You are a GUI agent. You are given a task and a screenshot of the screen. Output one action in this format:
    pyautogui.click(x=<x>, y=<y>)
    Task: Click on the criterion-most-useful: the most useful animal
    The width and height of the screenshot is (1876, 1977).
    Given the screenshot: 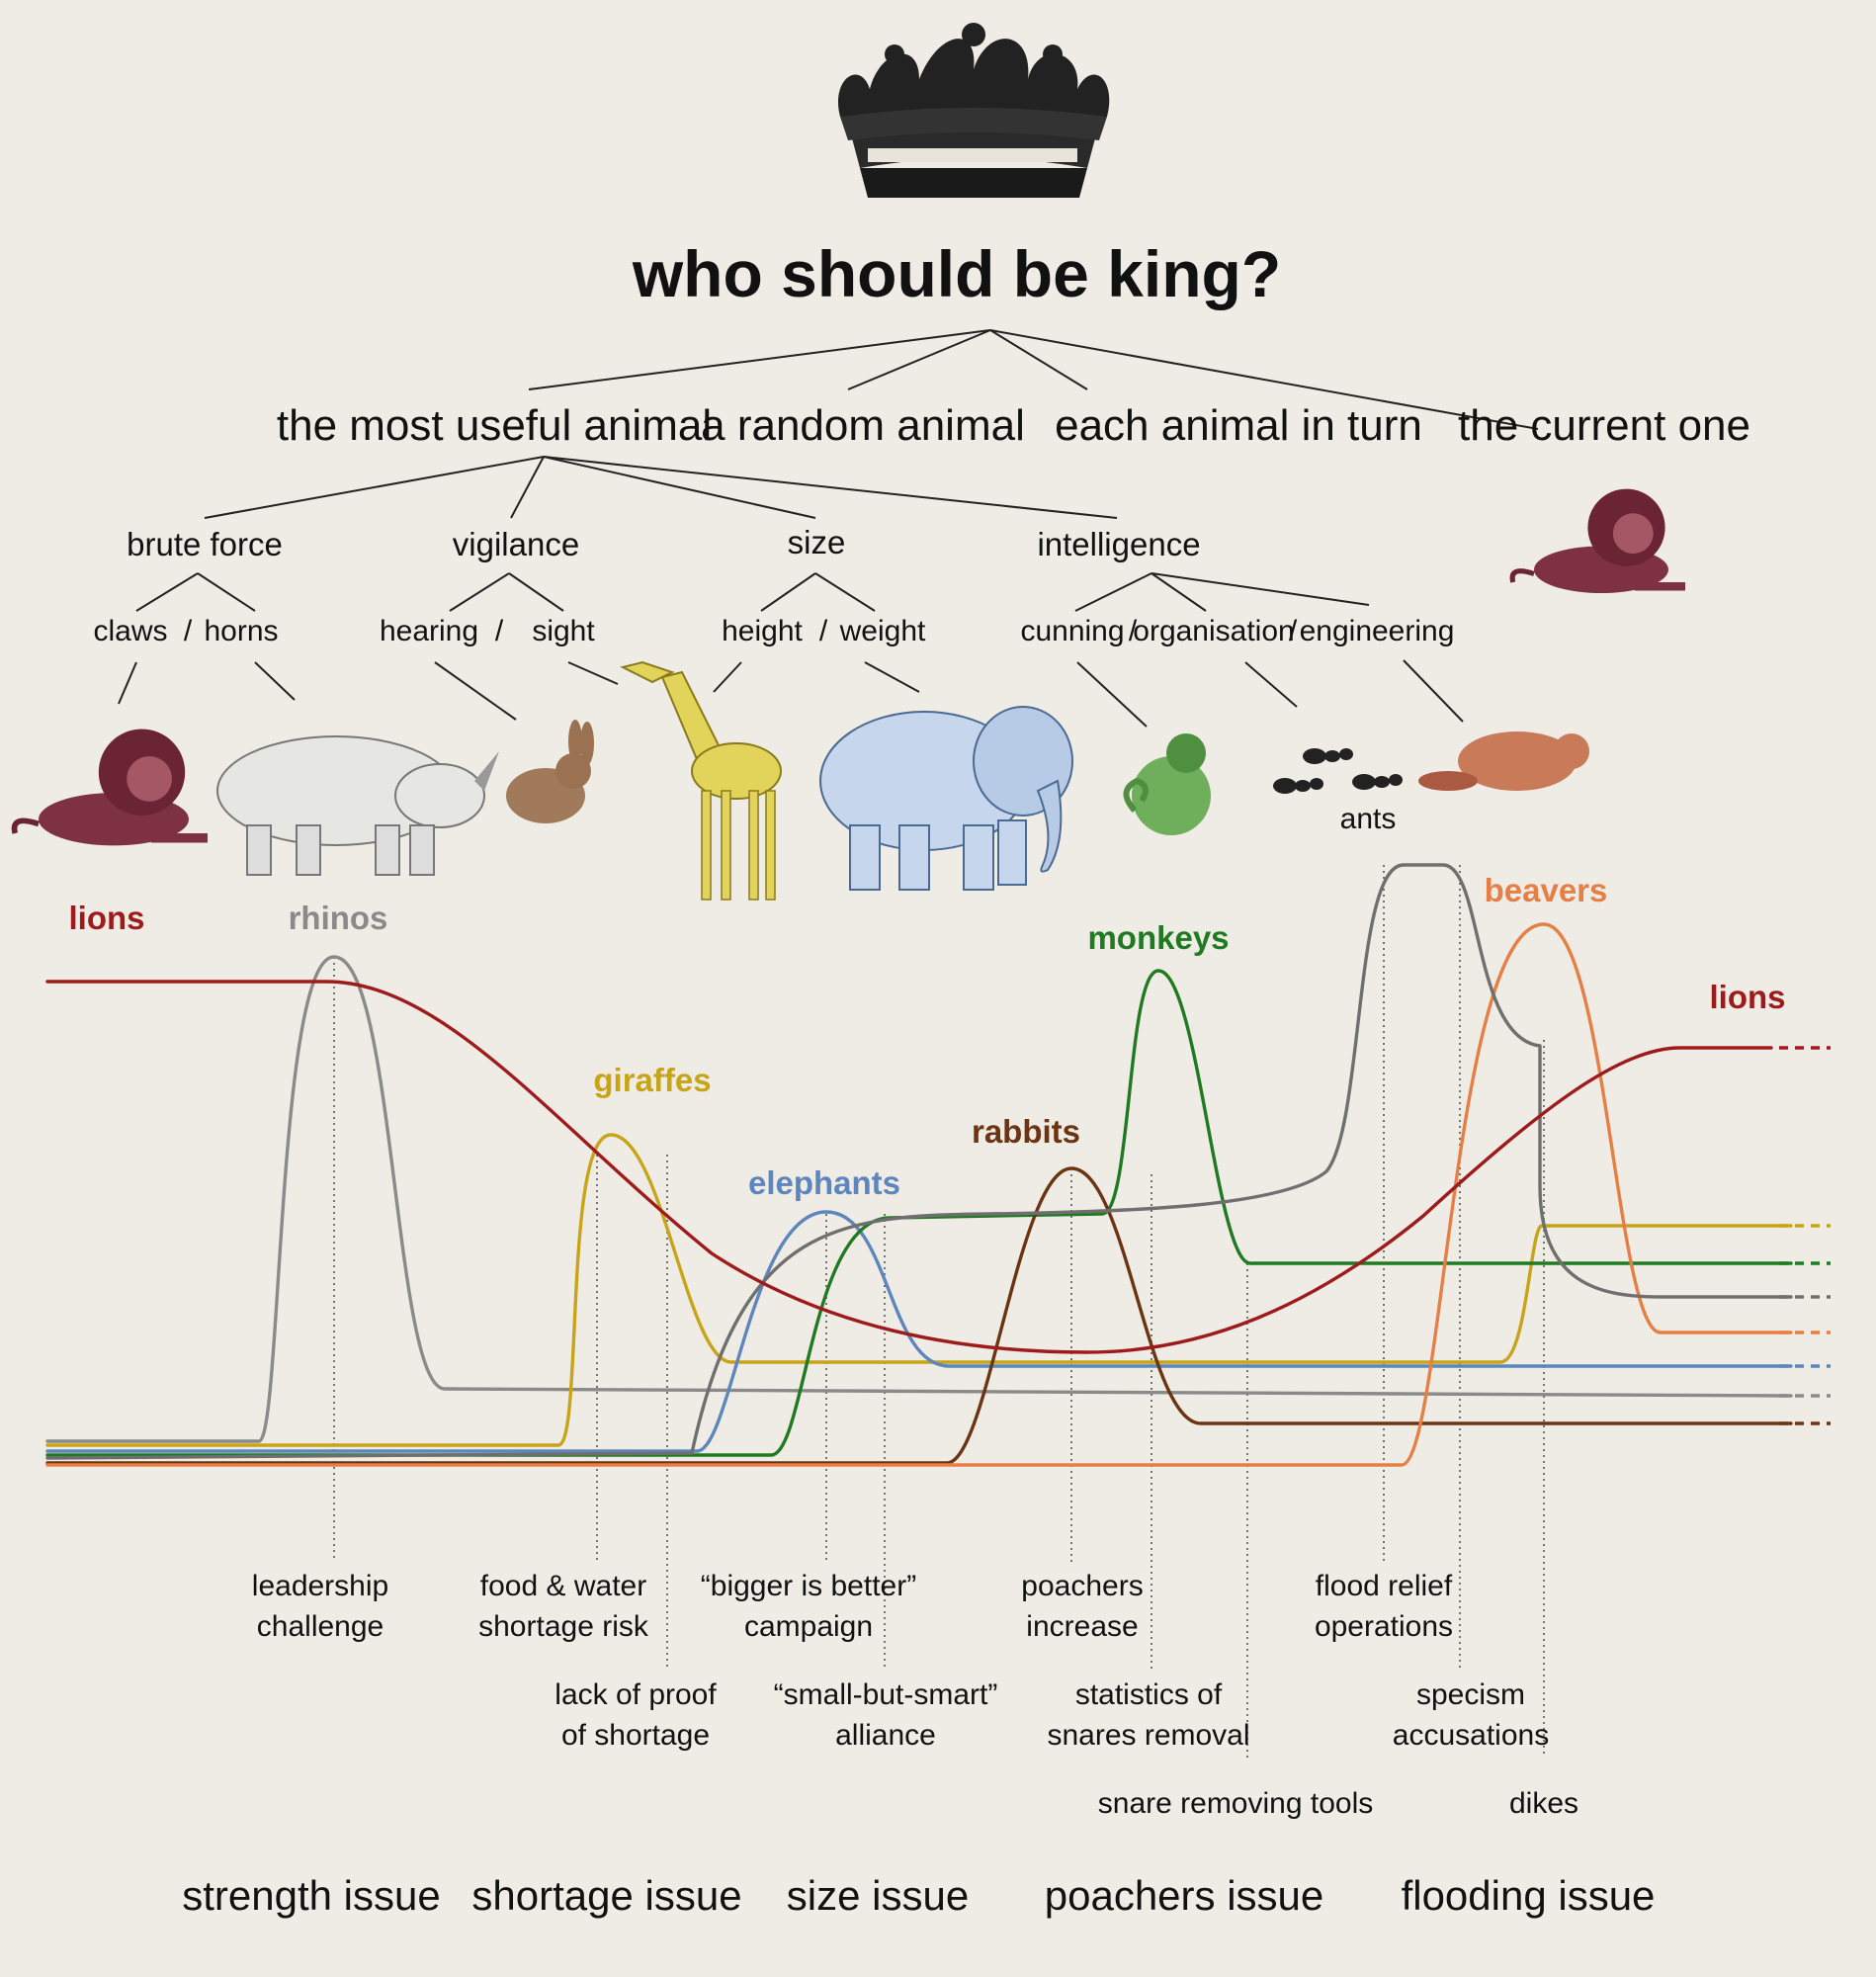 What is the action you would take?
    pyautogui.click(x=494, y=426)
    